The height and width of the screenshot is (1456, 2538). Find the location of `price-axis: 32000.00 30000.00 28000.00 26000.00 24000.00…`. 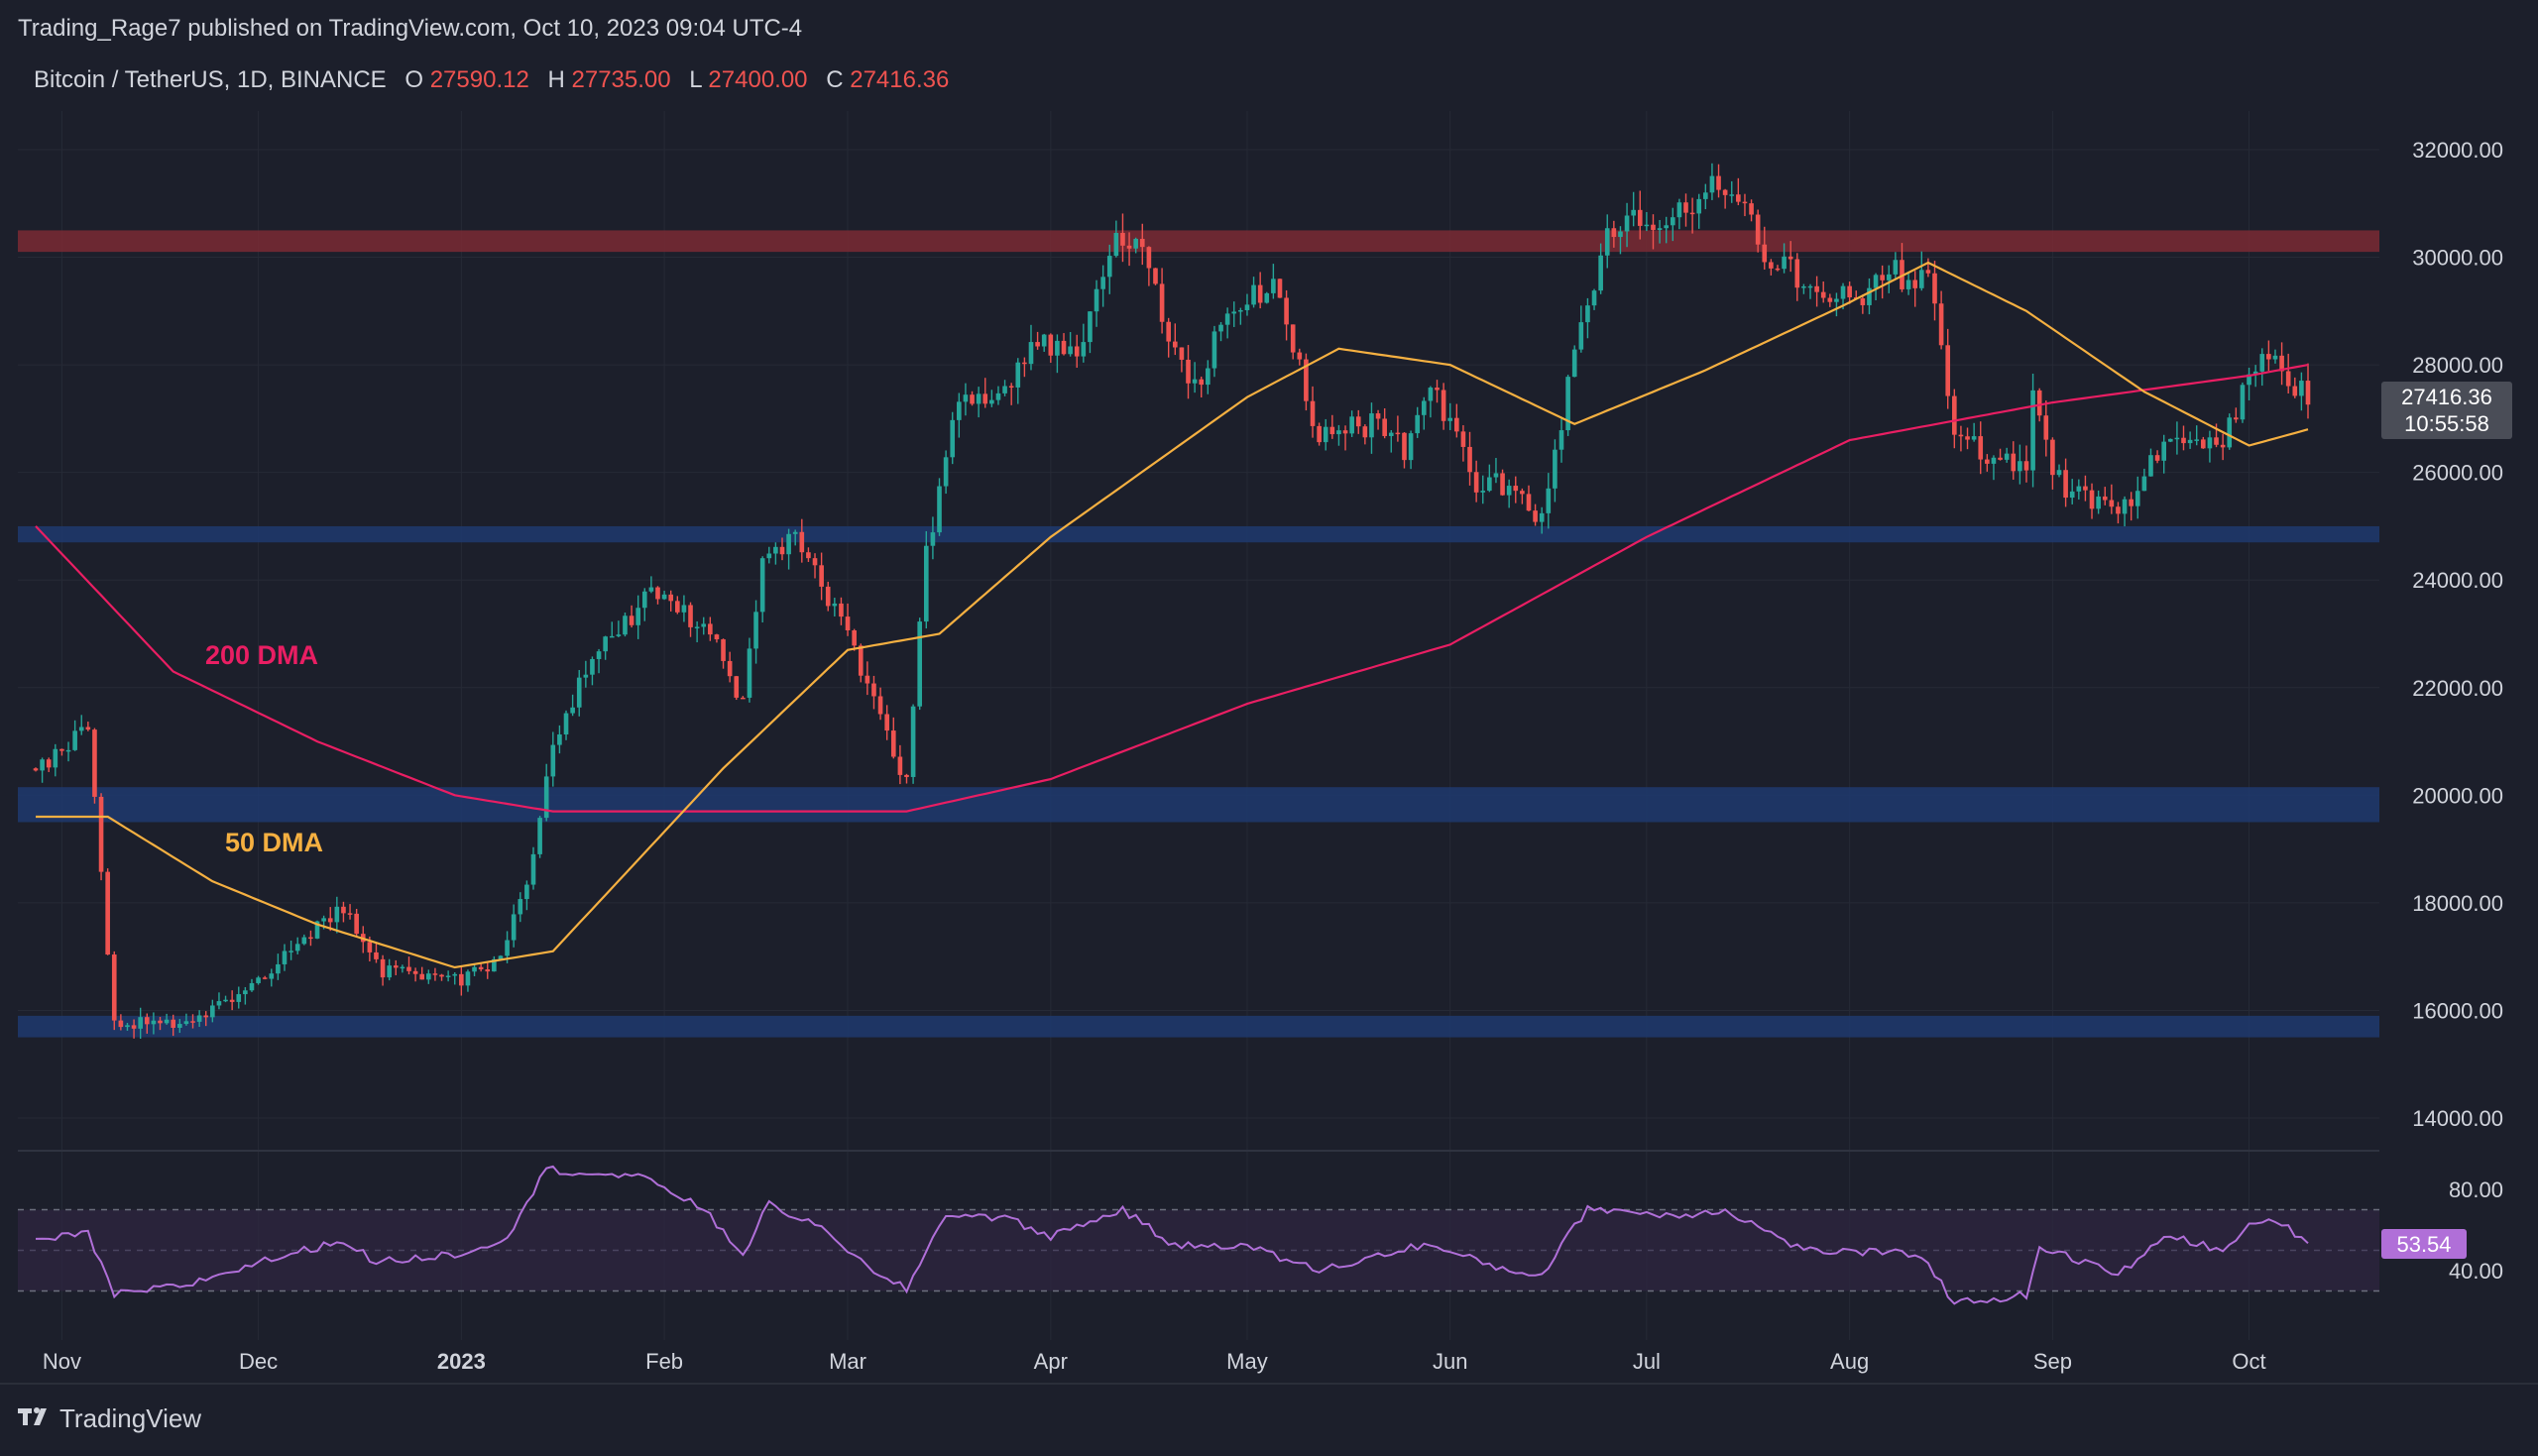

price-axis: 32000.00 30000.00 28000.00 26000.00 24000.00… is located at coordinates (2457, 711).